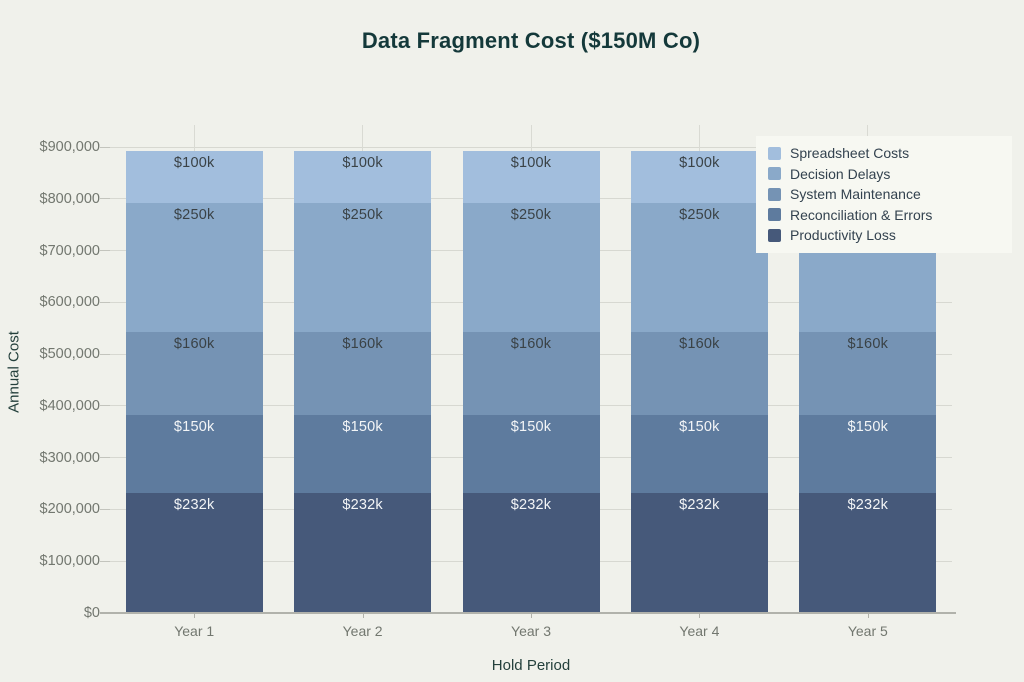 This screenshot has height=682, width=1024. Describe the element at coordinates (843, 235) in the screenshot. I see `legend-label: Productivity Loss` at that location.